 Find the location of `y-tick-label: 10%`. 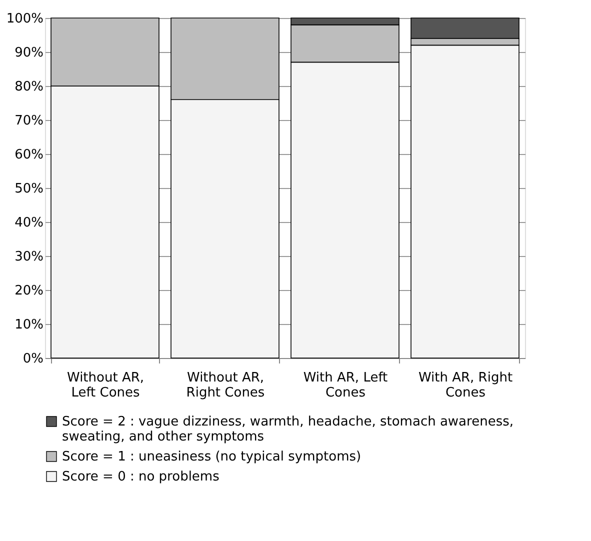

y-tick-label: 10% is located at coordinates (29, 325).